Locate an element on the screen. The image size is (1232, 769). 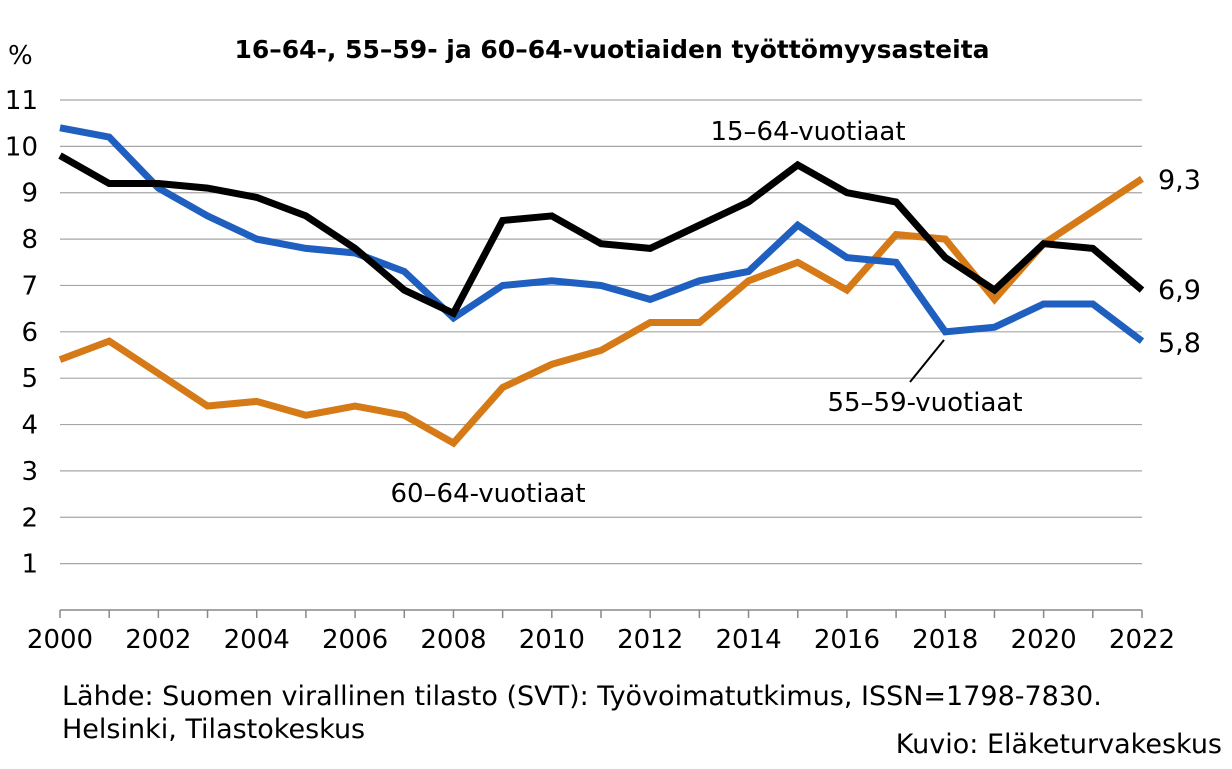
x-tick-label: 2002 is located at coordinates (158, 640).